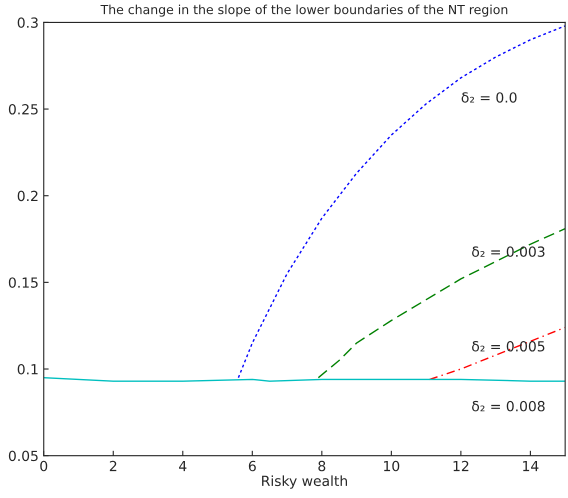 This screenshot has height=498, width=568. Describe the element at coordinates (304, 10) in the screenshot. I see `chart-title: The change in the slope of the lower boundaries of the NT region` at that location.